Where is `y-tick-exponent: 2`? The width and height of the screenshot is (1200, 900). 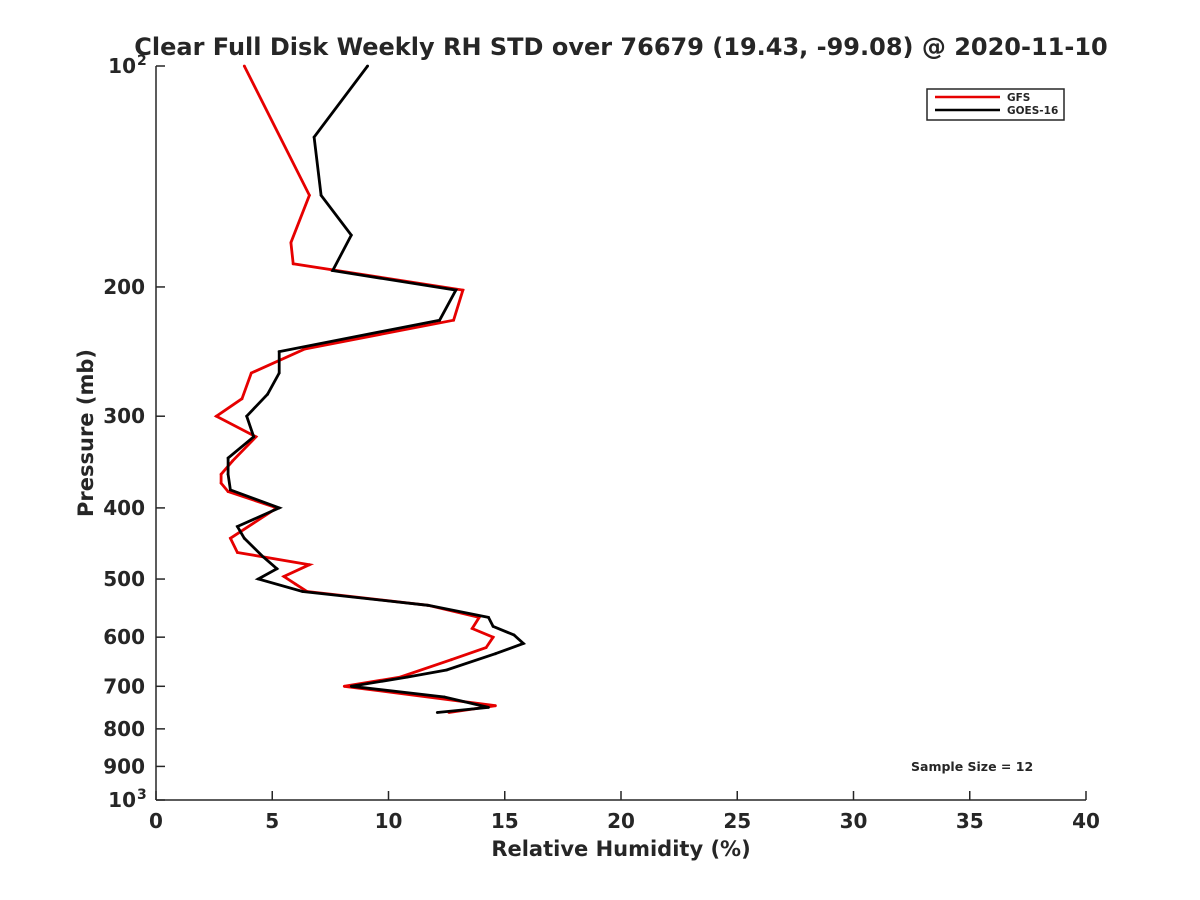
y-tick-exponent: 2 is located at coordinates (142, 61).